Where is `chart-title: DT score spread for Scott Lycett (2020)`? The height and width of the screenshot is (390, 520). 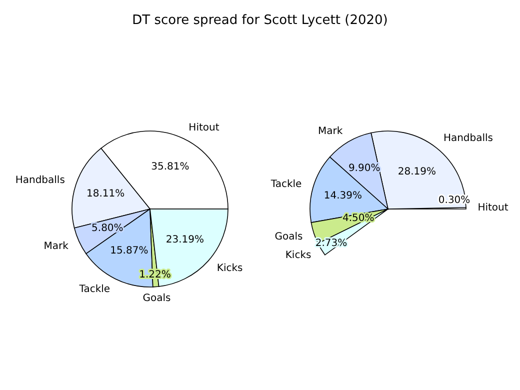 chart-title: DT score spread for Scott Lycett (2020) is located at coordinates (260, 21).